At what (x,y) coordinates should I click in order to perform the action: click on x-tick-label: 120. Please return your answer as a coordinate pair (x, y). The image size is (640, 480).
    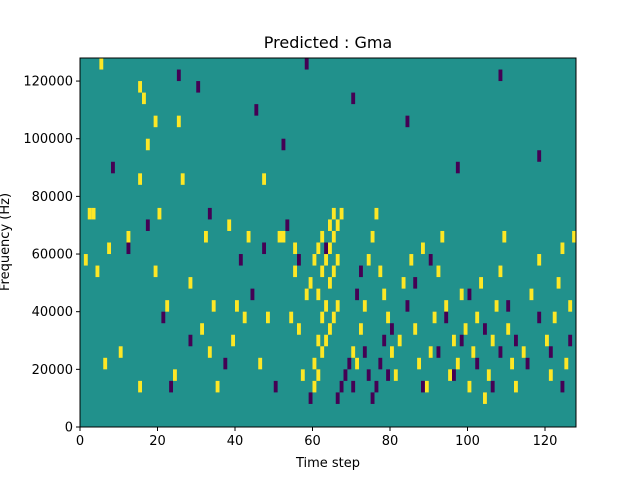
    Looking at the image, I should click on (545, 441).